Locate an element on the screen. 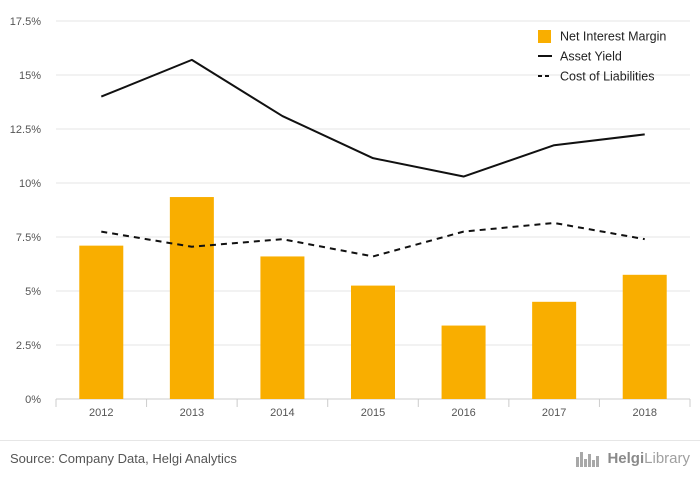  cost-of-liabilities-line is located at coordinates (373, 239).